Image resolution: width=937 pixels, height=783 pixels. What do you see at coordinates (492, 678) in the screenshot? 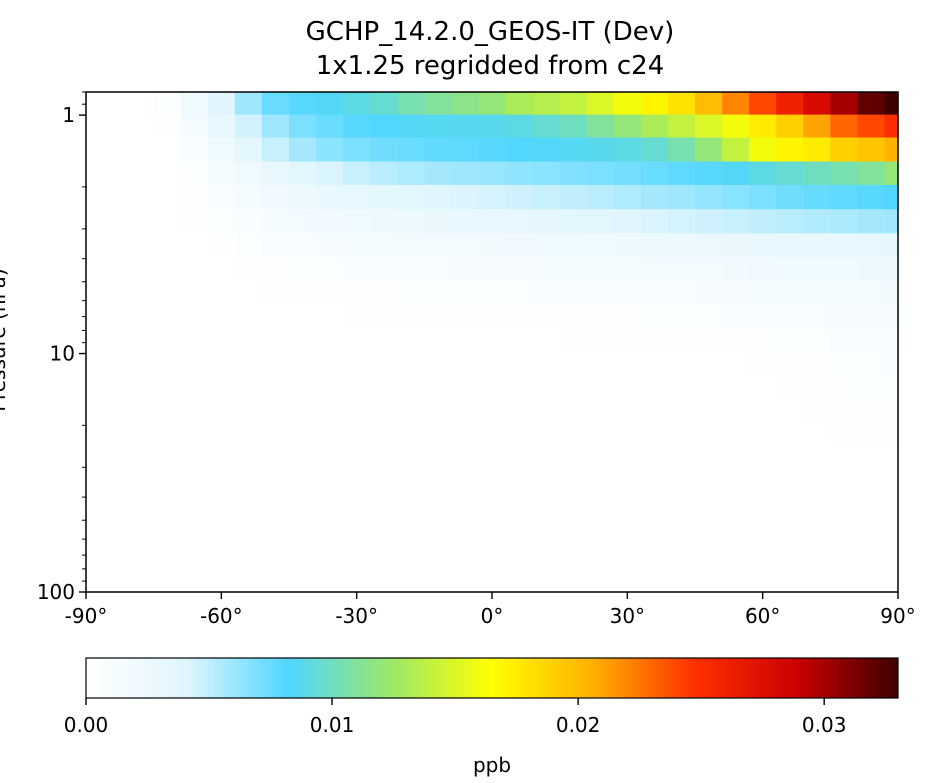
I see `colorbar` at bounding box center [492, 678].